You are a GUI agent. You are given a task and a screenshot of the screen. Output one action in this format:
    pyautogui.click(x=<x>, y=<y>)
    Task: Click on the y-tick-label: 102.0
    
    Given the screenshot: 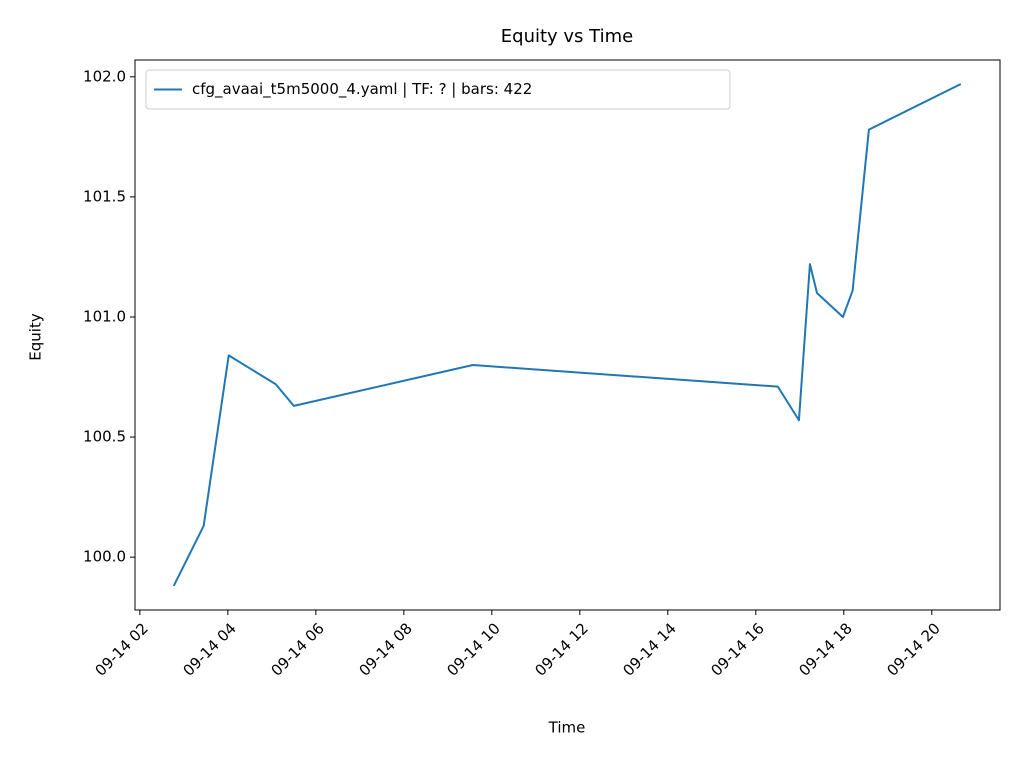 What is the action you would take?
    pyautogui.click(x=104, y=76)
    